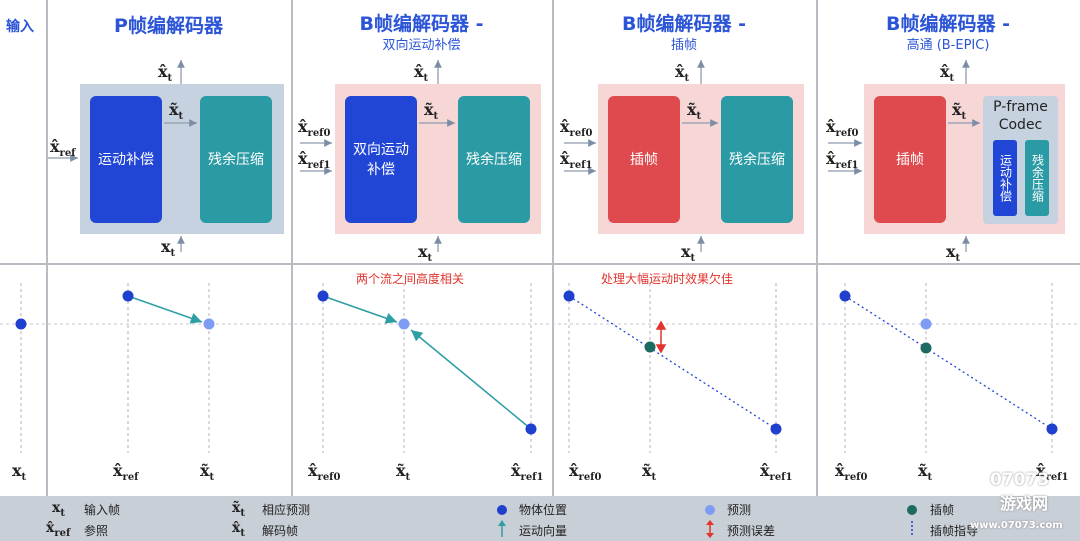  What do you see at coordinates (314, 160) in the screenshot?
I see `b2-xhat-ref1-label: x̂ref1` at bounding box center [314, 160].